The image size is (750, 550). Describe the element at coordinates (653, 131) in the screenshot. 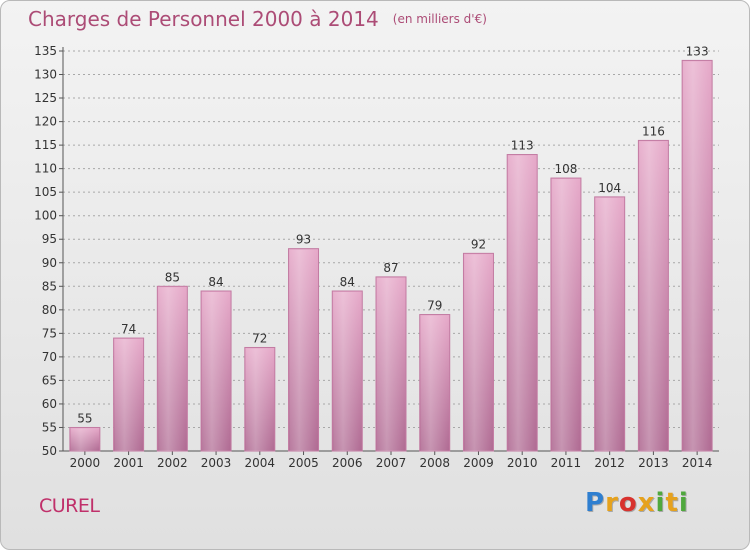

I see `bar-value-label: 116` at that location.